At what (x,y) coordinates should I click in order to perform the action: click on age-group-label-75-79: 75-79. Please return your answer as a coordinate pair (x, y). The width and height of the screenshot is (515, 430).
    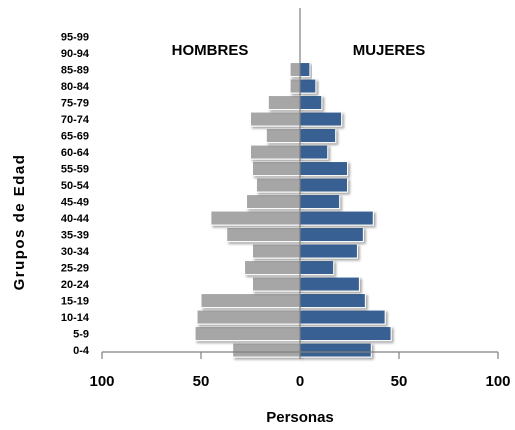
    Looking at the image, I should click on (75, 104).